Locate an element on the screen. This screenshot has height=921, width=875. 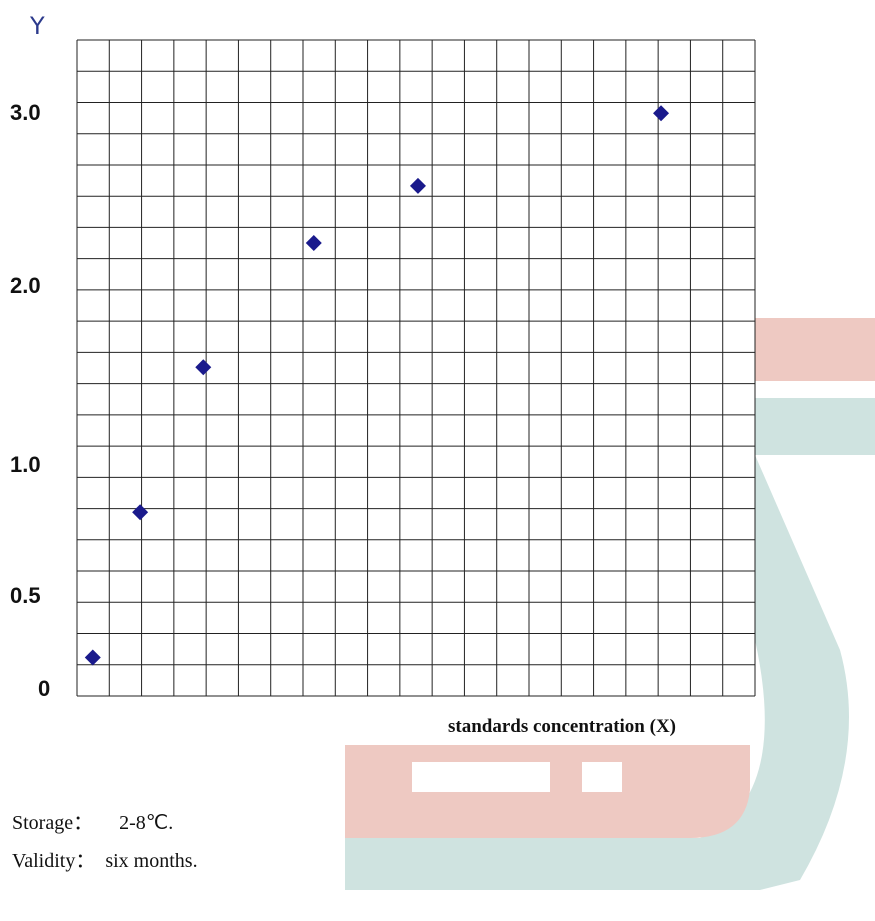
storage-label: Storage： is located at coordinates (53, 823).